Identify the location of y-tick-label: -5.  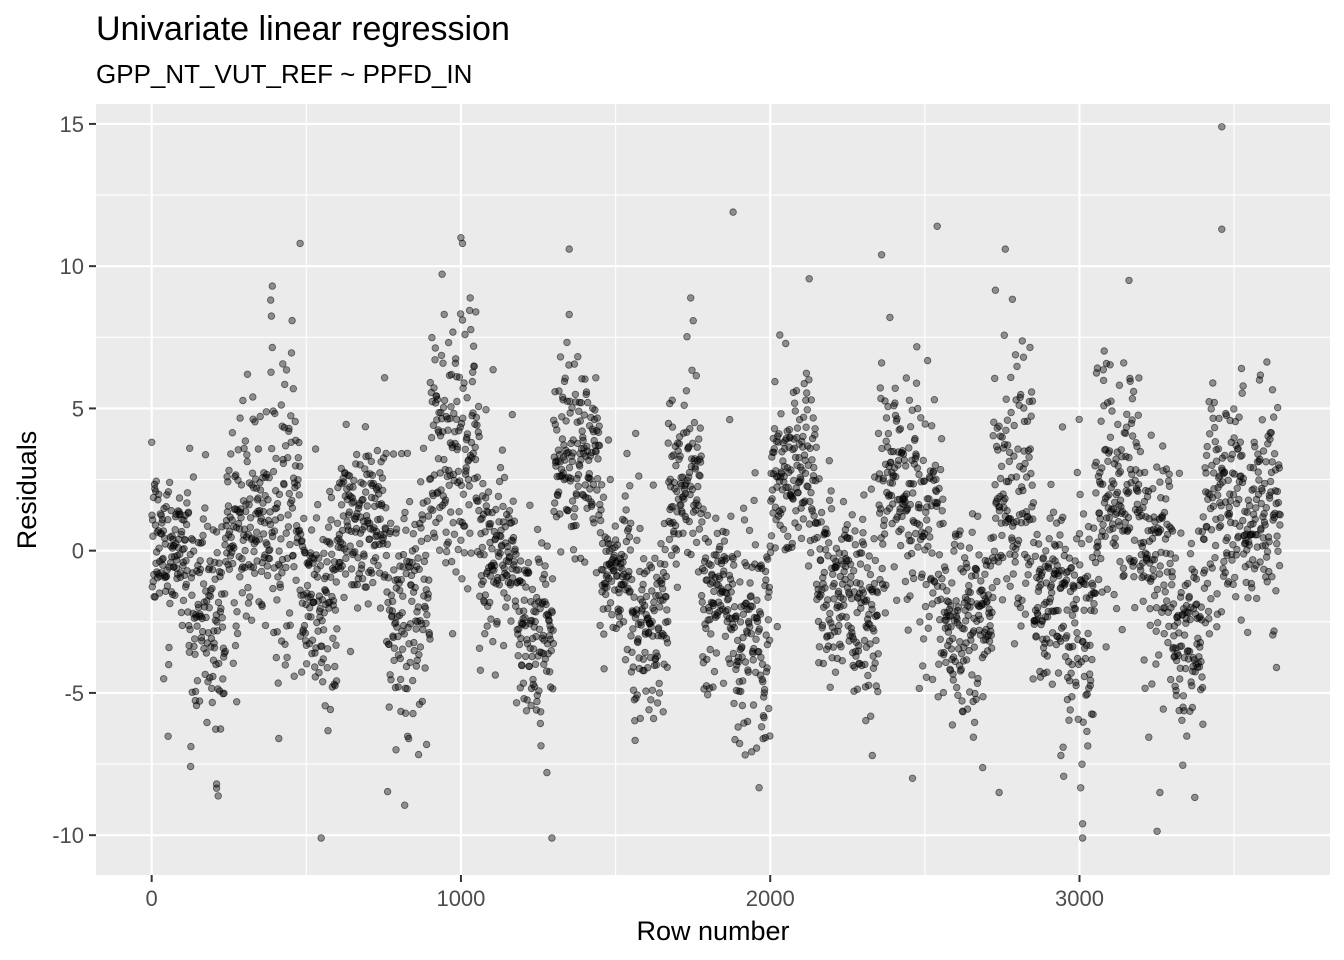
(74, 693).